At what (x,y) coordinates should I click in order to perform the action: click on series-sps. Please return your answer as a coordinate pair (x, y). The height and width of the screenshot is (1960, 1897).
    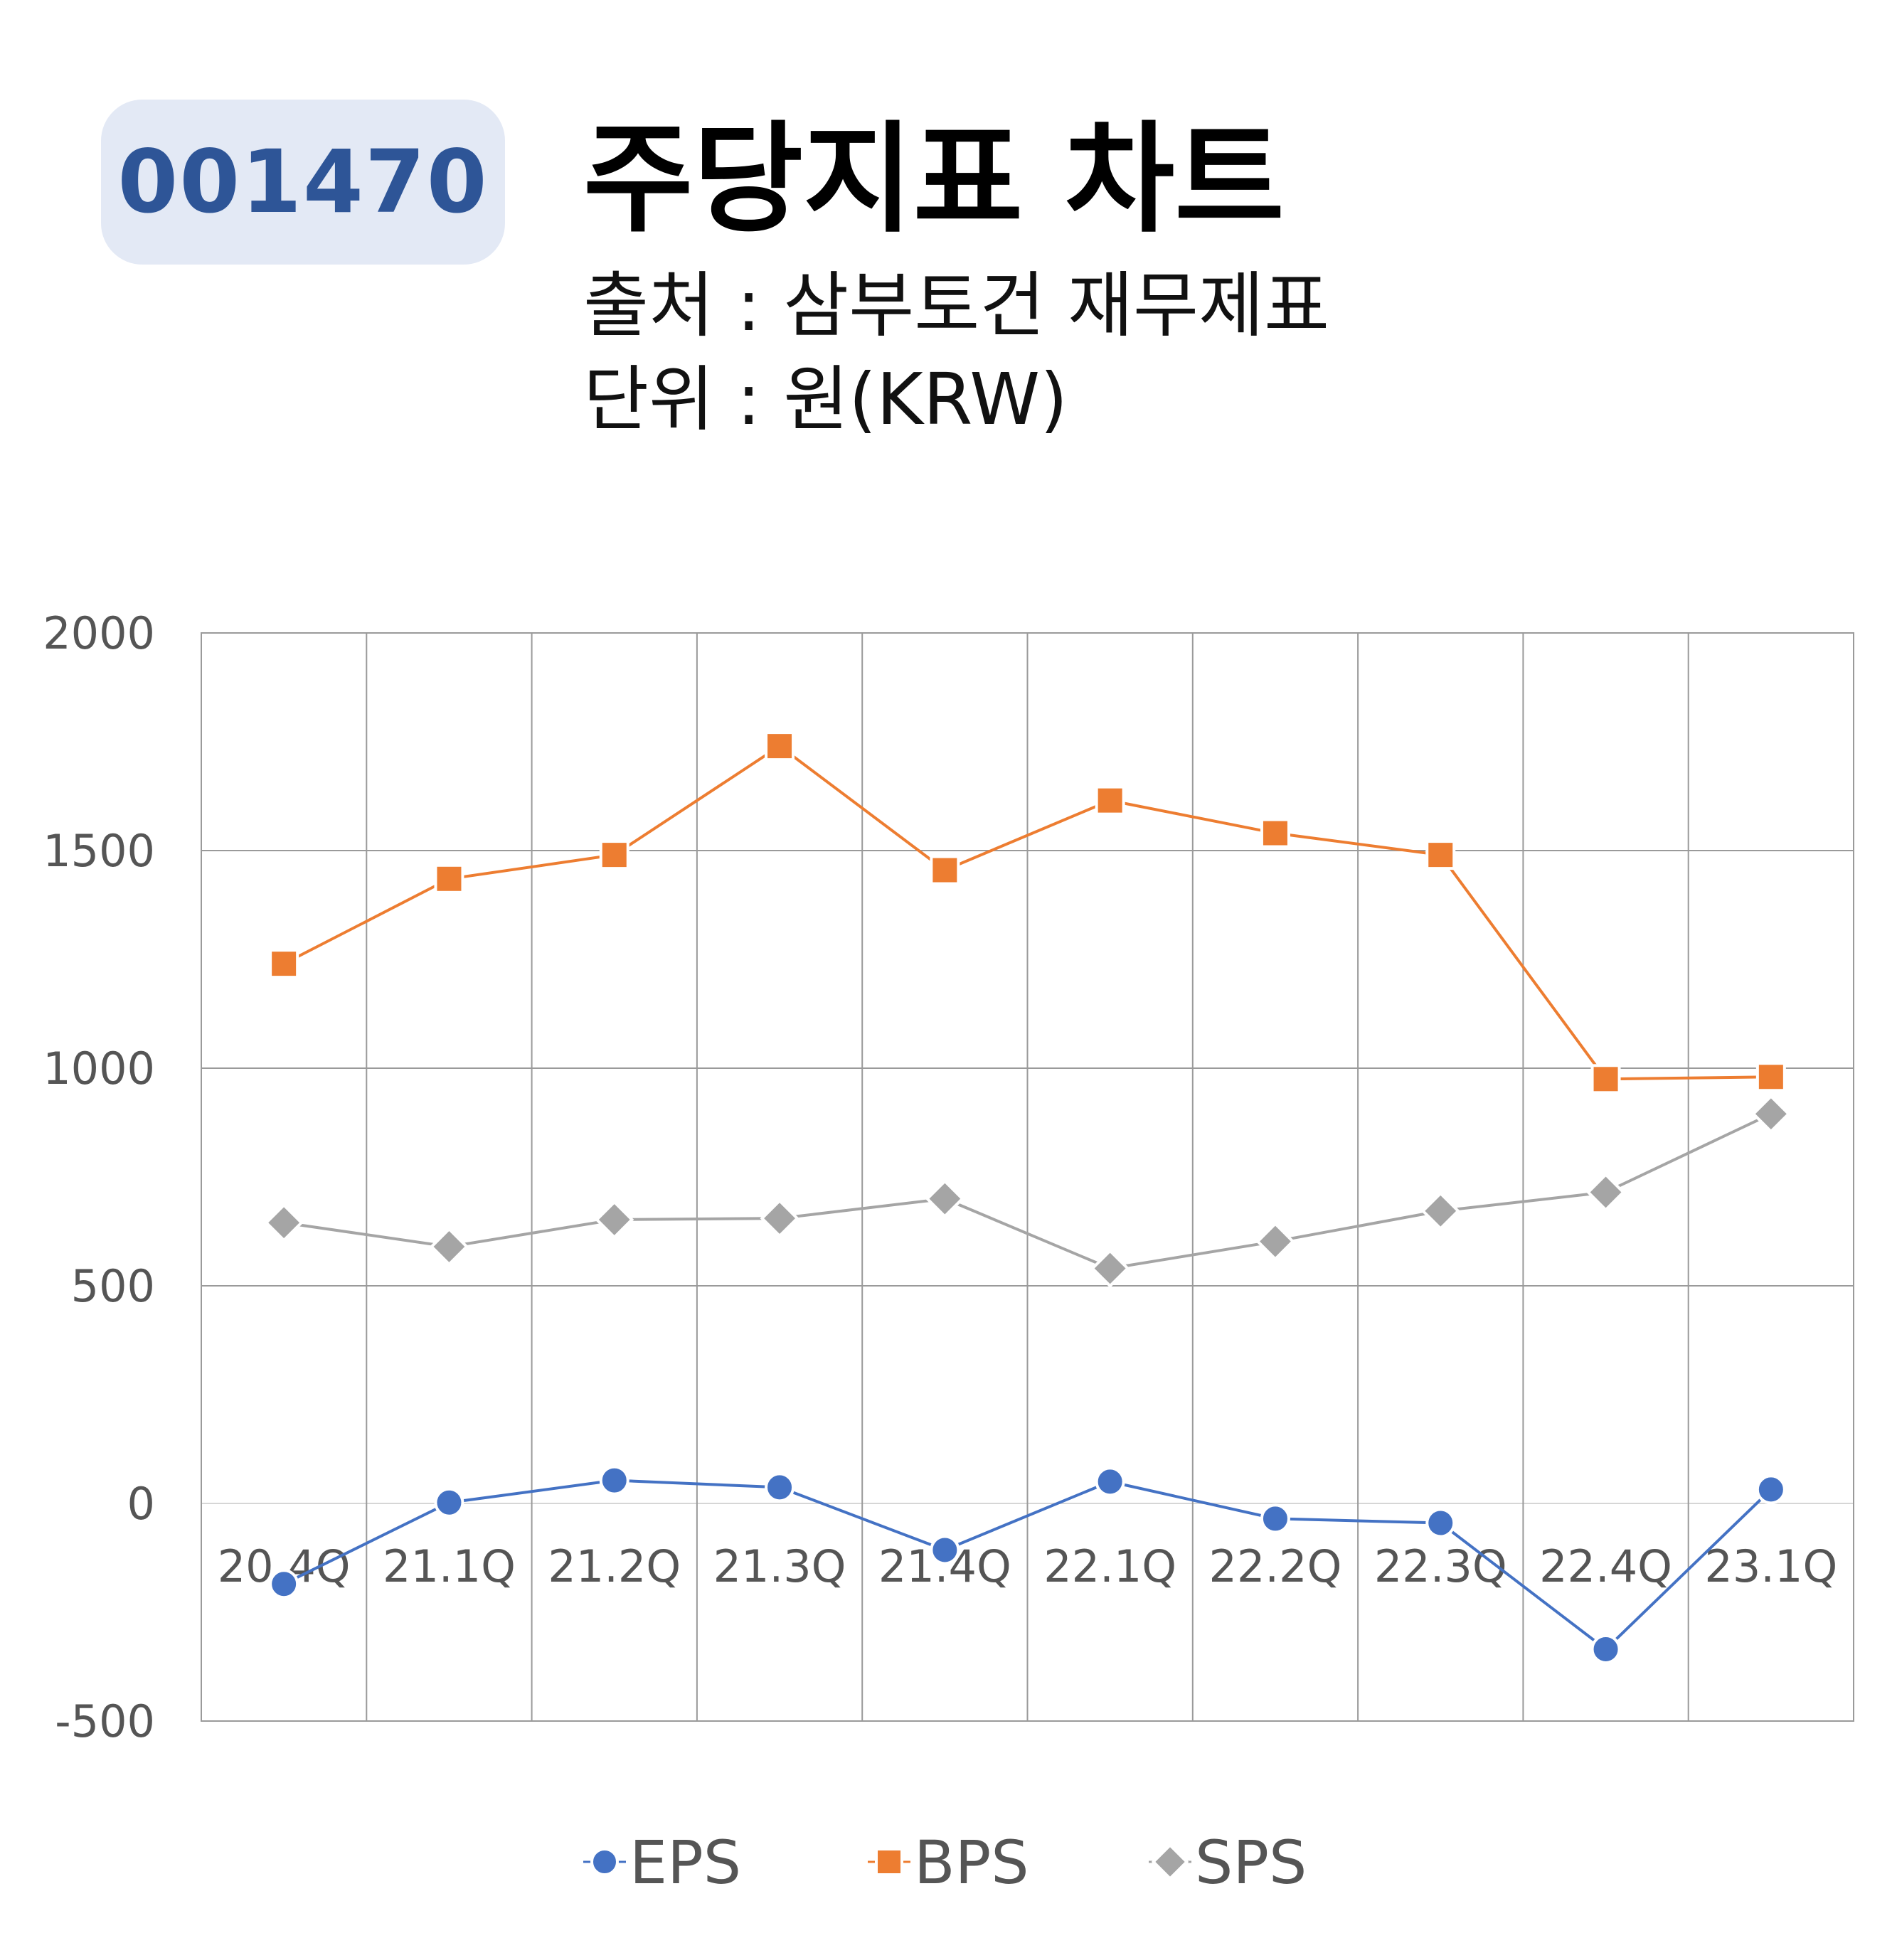
    Looking at the image, I should click on (1027, 1191).